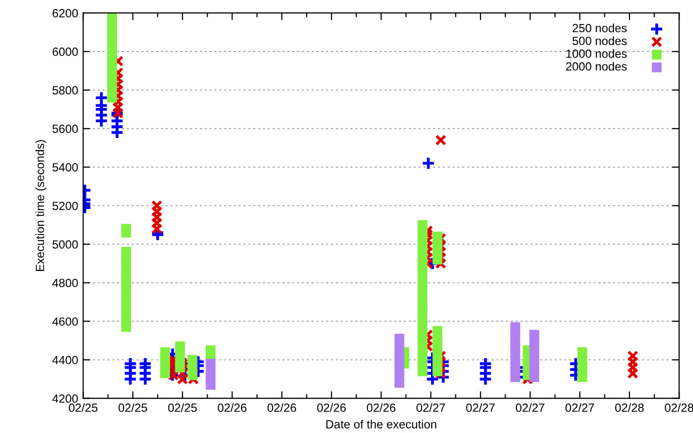 Image resolution: width=693 pixels, height=433 pixels. Describe the element at coordinates (65, 90) in the screenshot. I see `y-tick-label: 5800` at that location.